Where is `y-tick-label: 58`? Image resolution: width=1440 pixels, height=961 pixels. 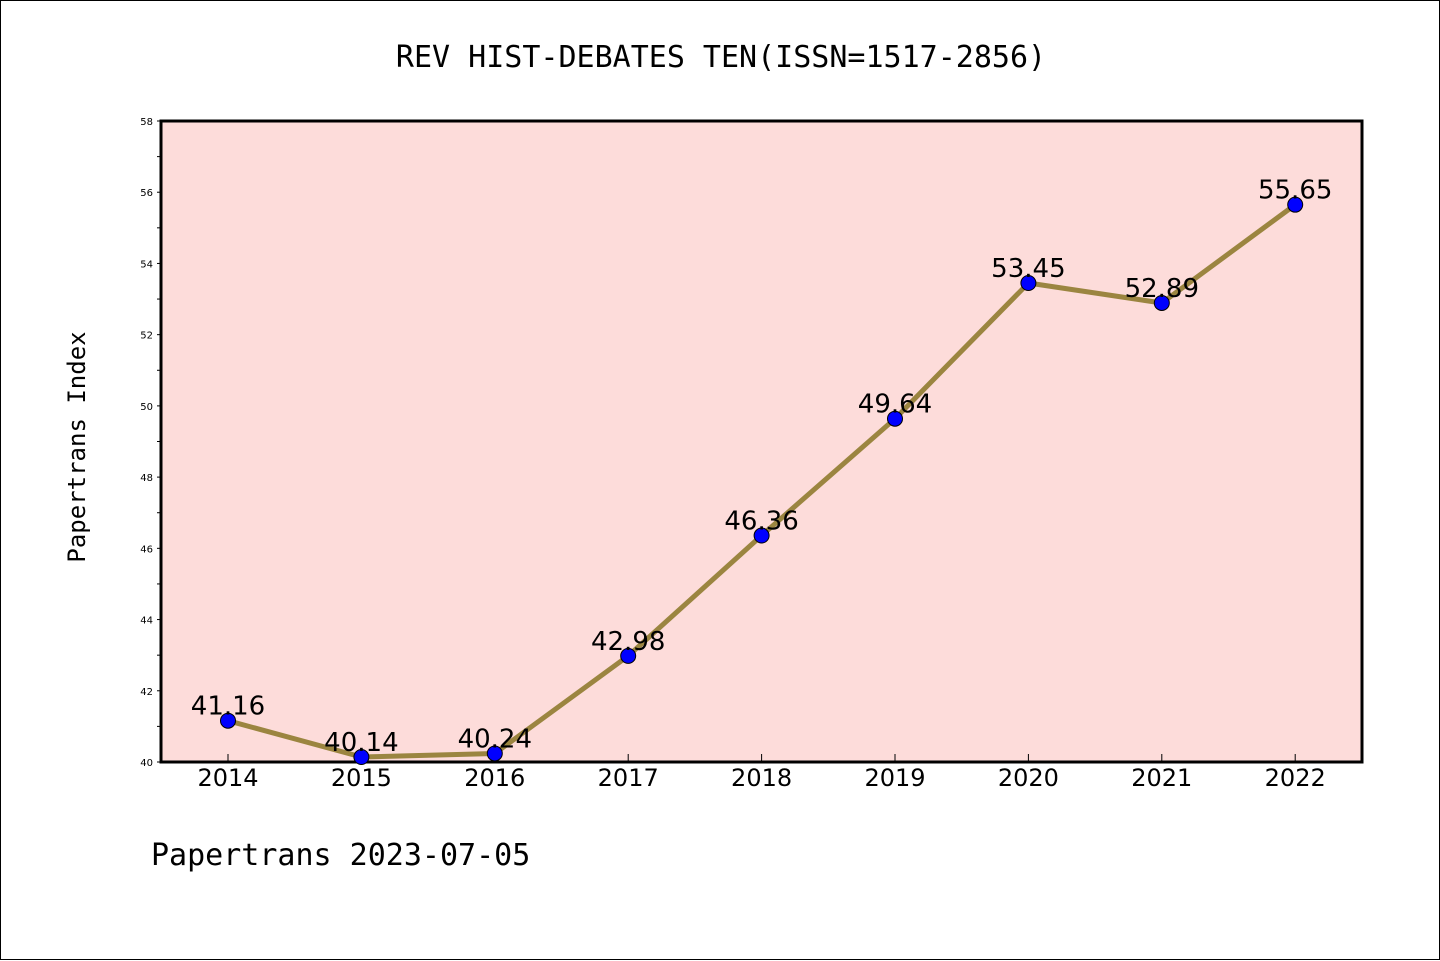 y-tick-label: 58 is located at coordinates (146, 122).